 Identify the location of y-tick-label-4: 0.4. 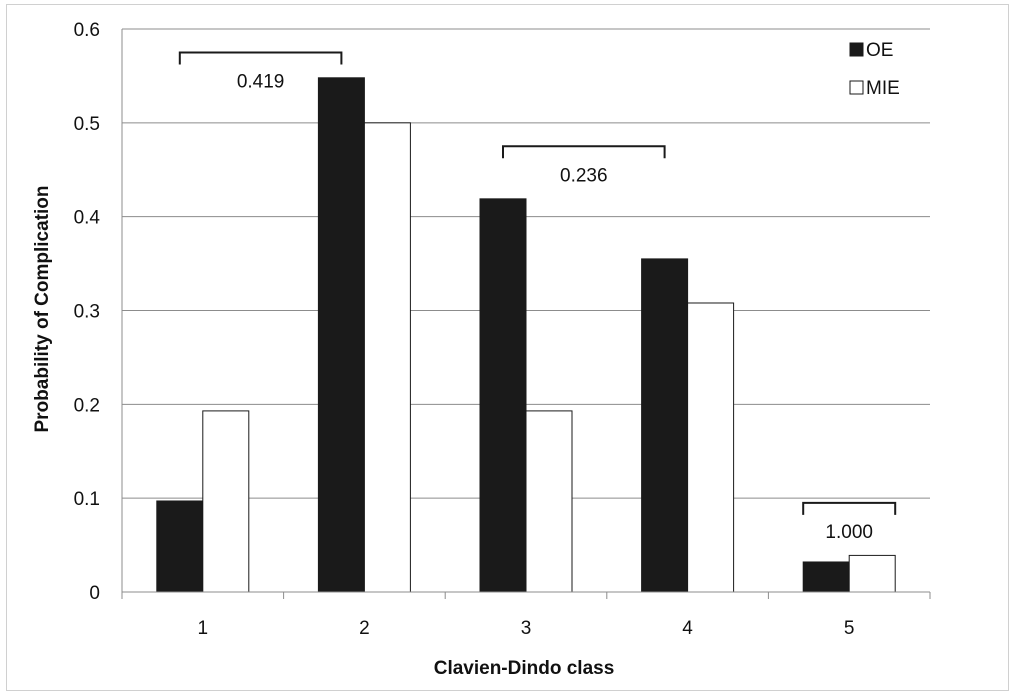
(87, 218).